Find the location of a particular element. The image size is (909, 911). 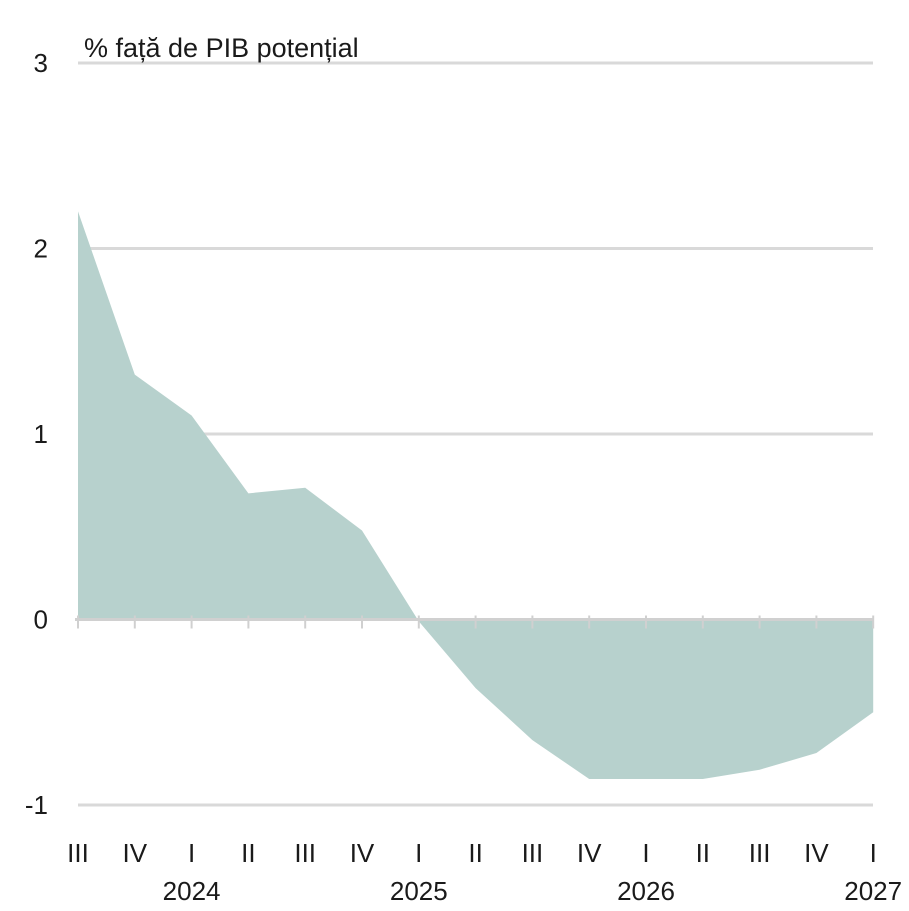

year-label: 2026 is located at coordinates (646, 891).